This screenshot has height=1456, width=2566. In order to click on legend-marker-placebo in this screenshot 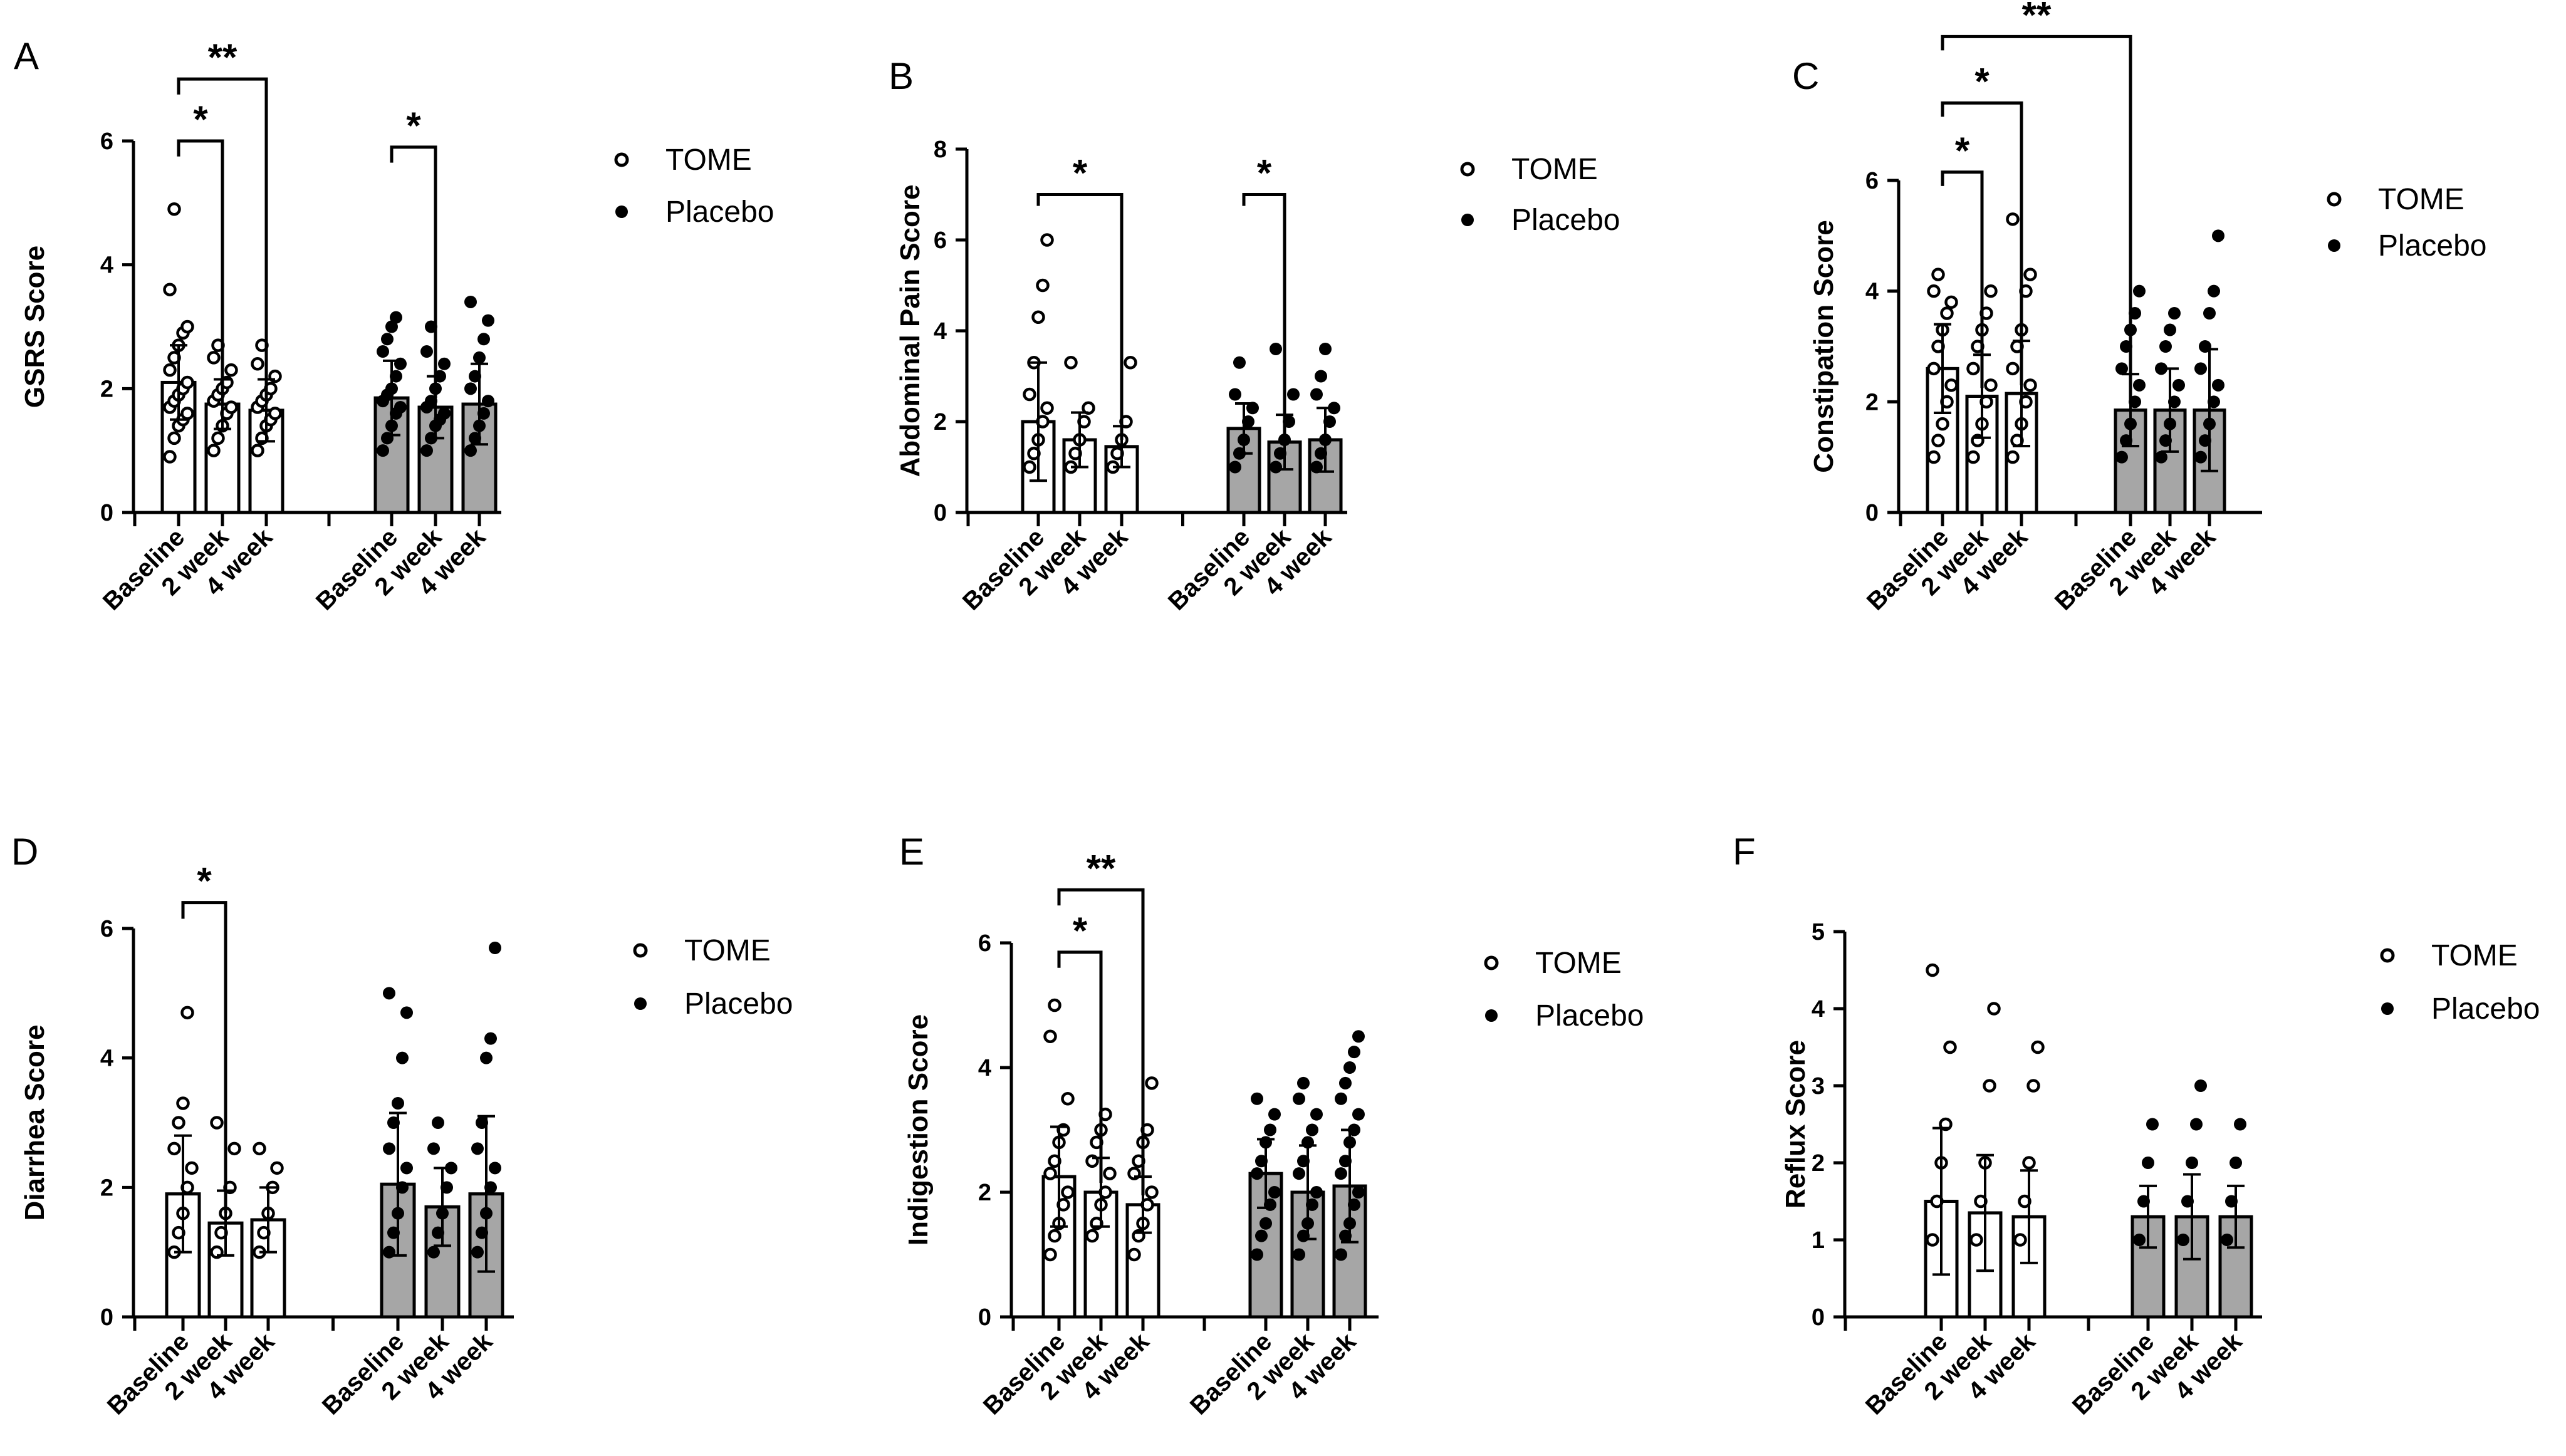, I will do `click(1491, 1016)`.